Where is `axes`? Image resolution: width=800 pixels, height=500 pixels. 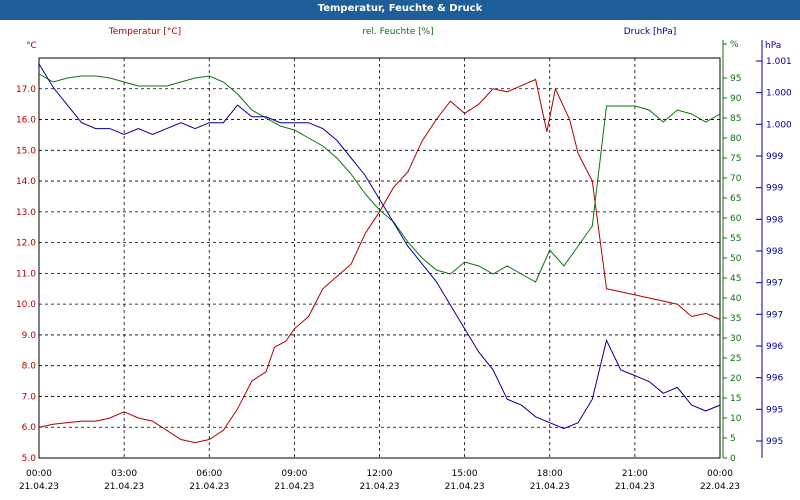
axes is located at coordinates (742, 249).